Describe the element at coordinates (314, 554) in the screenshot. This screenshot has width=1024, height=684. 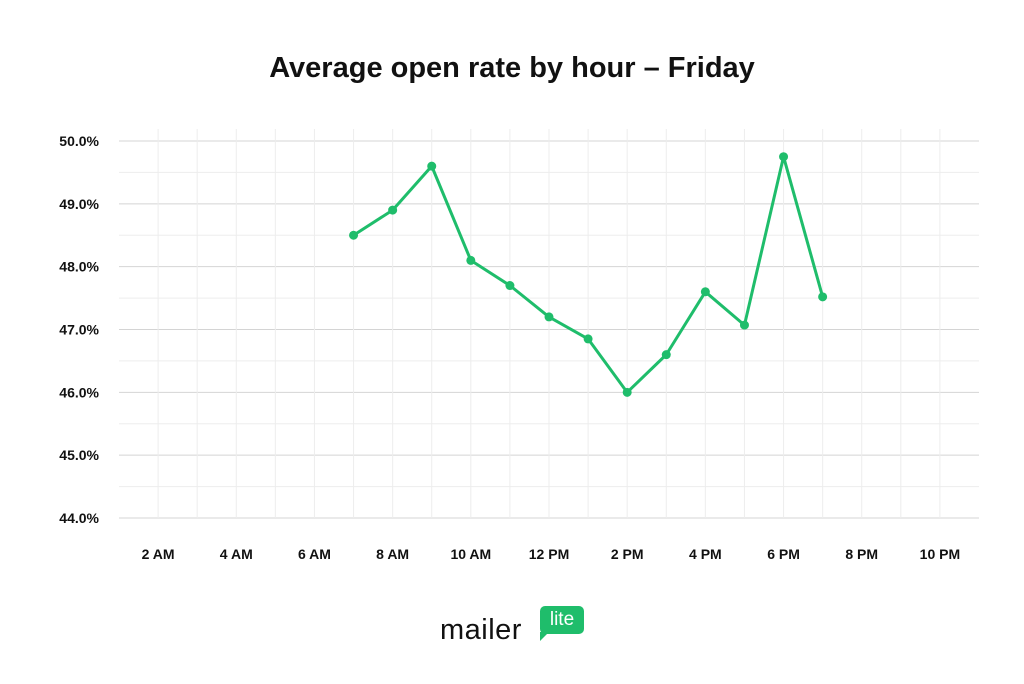
I see `x-tick-label: 6 AM` at that location.